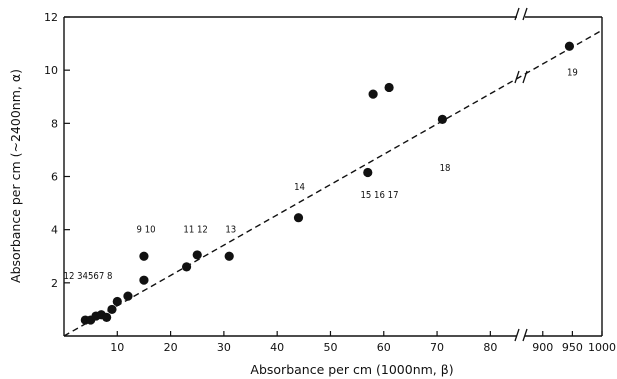  I want to click on axis-break-mark-bottom-right, so click(525, 335).